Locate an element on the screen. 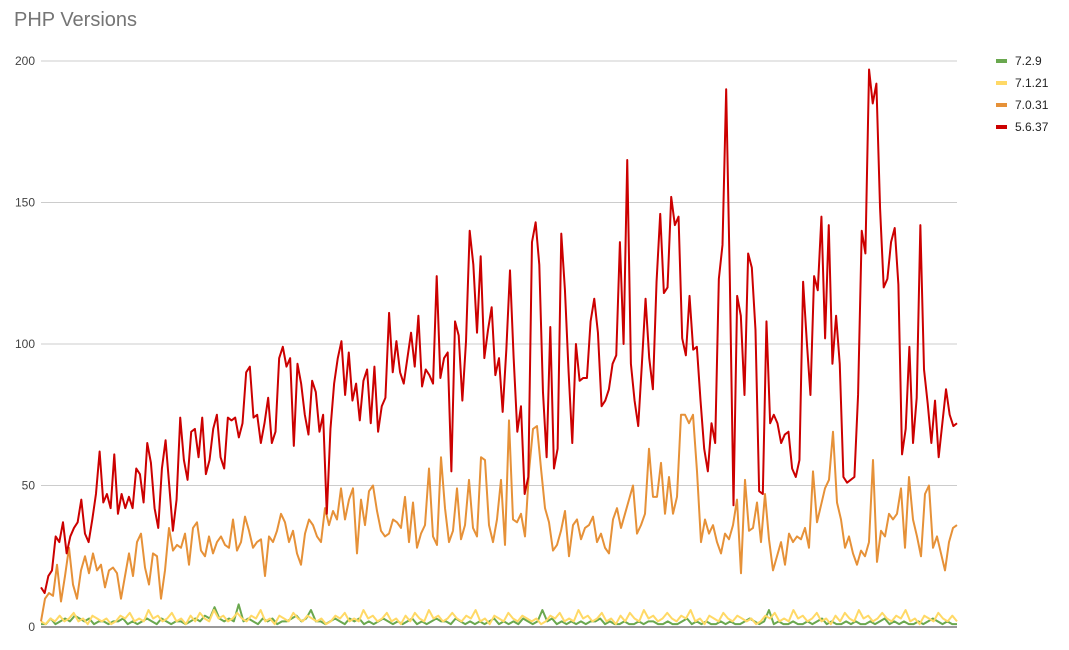 The width and height of the screenshot is (1069, 650). y-axis-tick-labels: 0 50 100 150 200 is located at coordinates (25, 344).